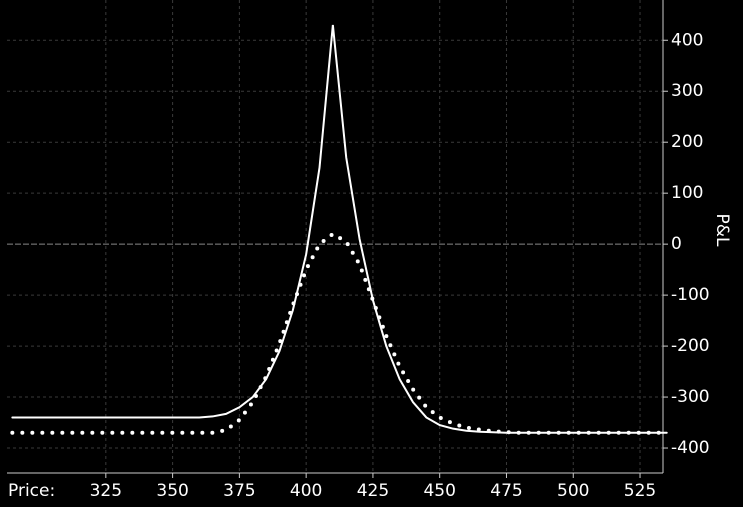 This screenshot has height=507, width=743. I want to click on x-axis-label: Price:, so click(31, 491).